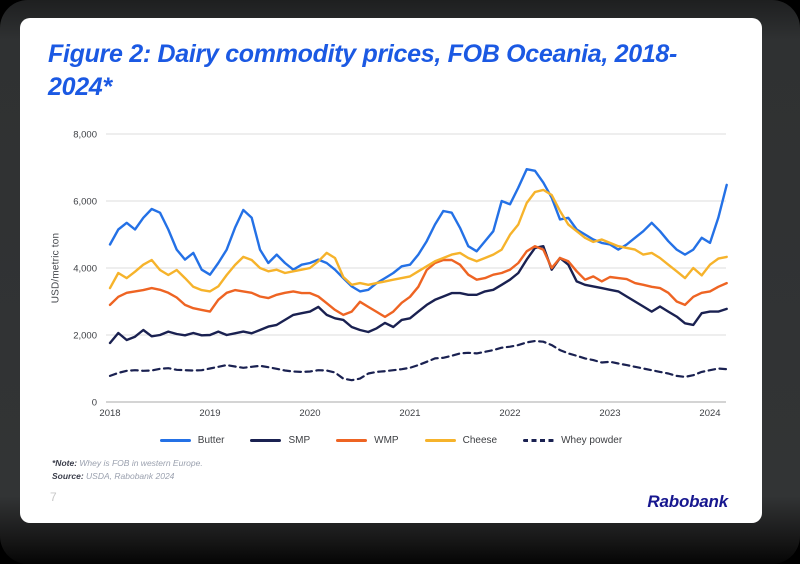 This screenshot has width=800, height=564. I want to click on series-smp, so click(418, 294).